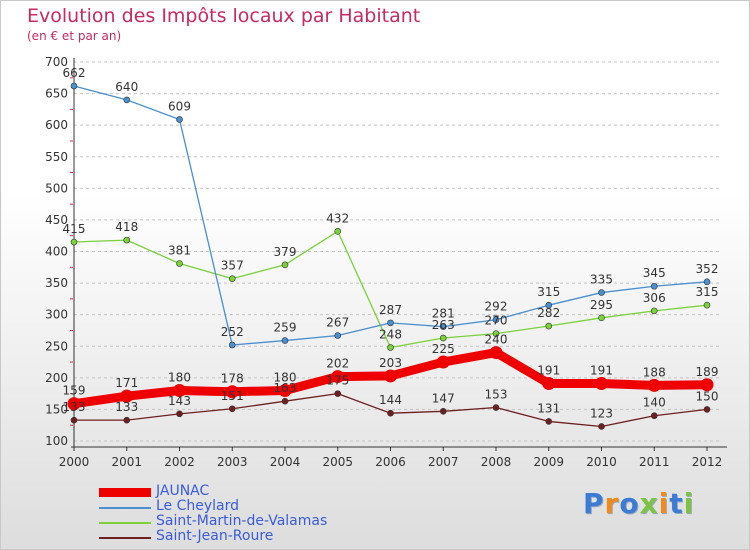 This screenshot has width=750, height=550. Describe the element at coordinates (74, 391) in the screenshot. I see `data-label: 159` at that location.